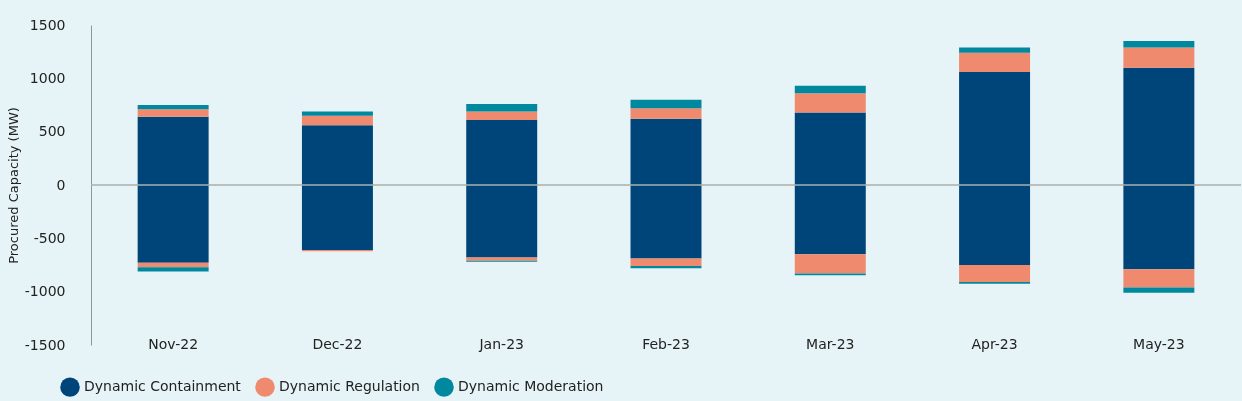  I want to click on x-tick-label: Mar-23, so click(830, 343).